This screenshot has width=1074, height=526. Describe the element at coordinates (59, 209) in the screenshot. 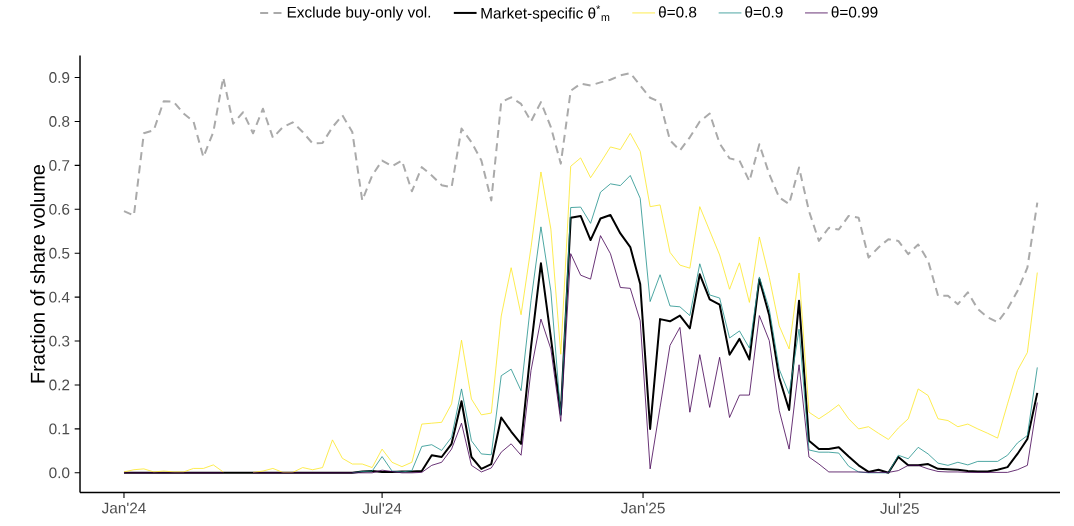

I see `y-tick-label: 0.6` at that location.